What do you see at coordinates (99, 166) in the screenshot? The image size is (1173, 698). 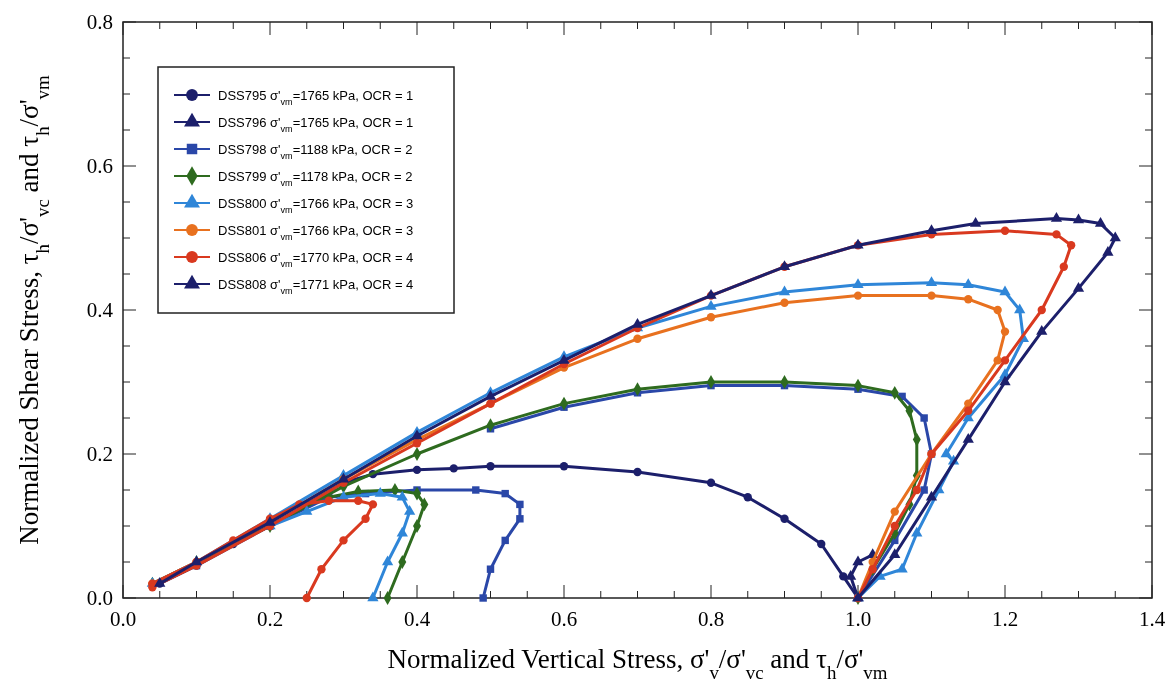 I see `y-tick-label: 0.6` at bounding box center [99, 166].